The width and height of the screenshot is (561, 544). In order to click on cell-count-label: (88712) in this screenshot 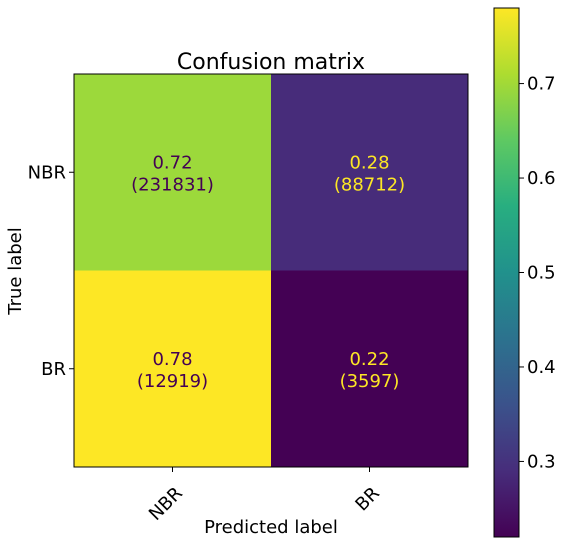, I will do `click(369, 184)`.